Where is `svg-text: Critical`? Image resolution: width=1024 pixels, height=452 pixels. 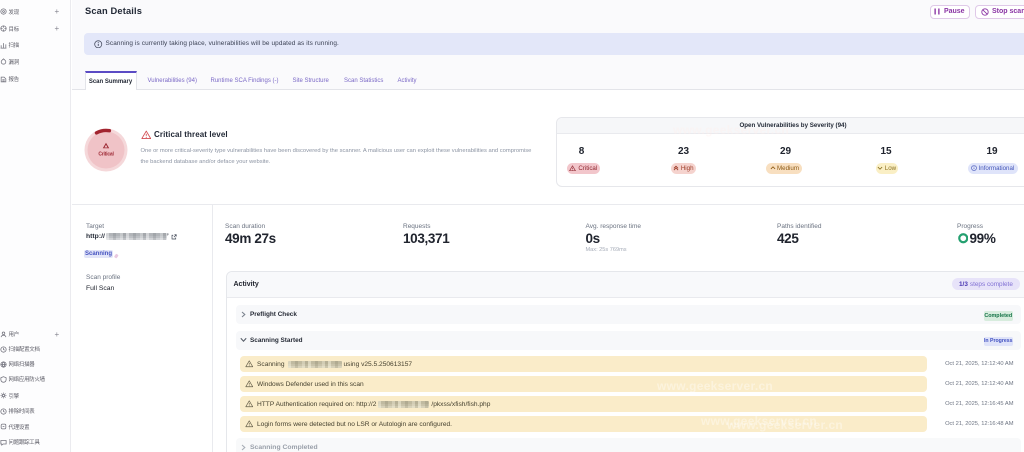 svg-text: Critical is located at coordinates (106, 154).